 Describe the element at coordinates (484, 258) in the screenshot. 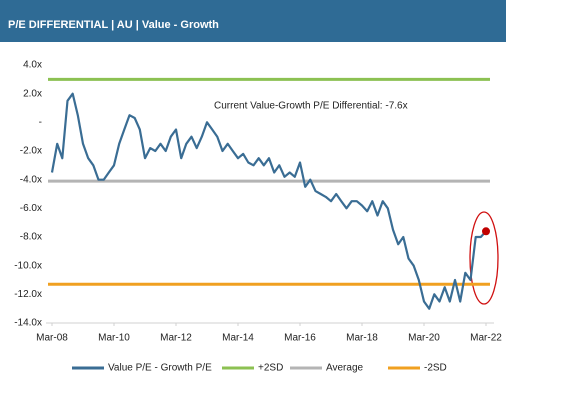

I see `highlight-ellipse` at that location.